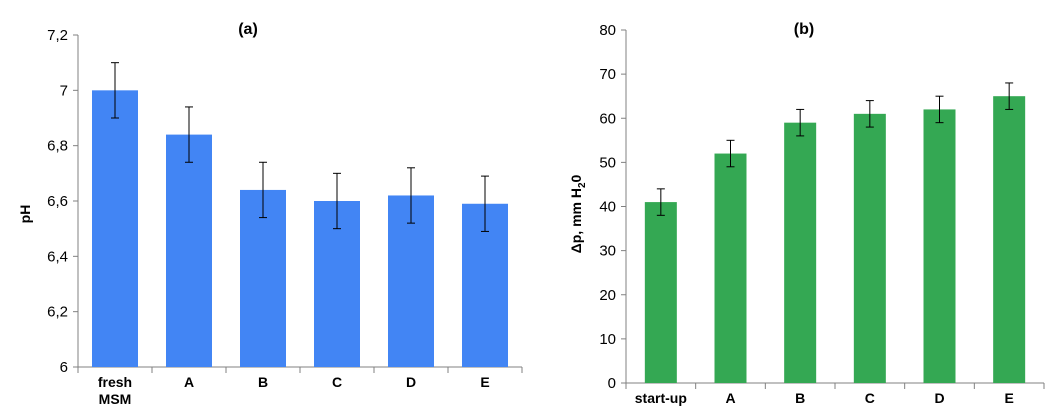  Describe the element at coordinates (607, 118) in the screenshot. I see `chart-b-y-tick-label: 60` at that location.